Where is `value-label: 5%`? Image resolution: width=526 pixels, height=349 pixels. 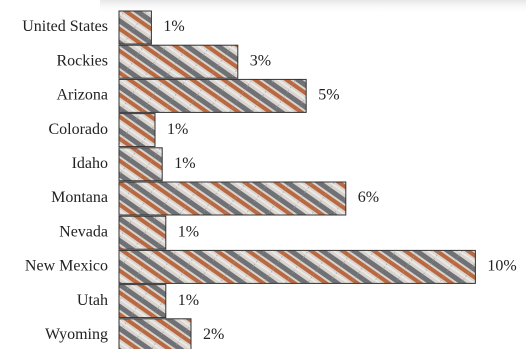 value-label: 5% is located at coordinates (328, 95).